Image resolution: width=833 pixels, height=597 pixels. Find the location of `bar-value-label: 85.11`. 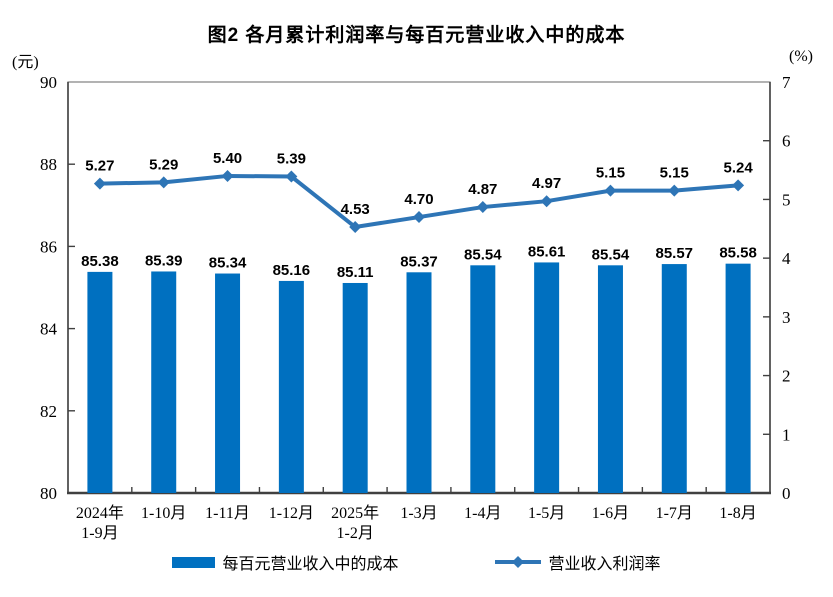

bar-value-label: 85.11 is located at coordinates (355, 272).